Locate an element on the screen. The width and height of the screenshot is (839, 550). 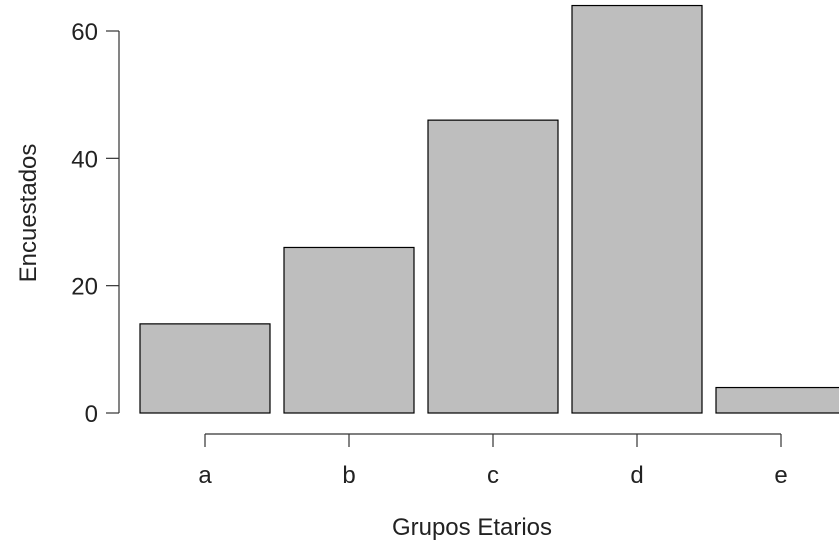
bar-b is located at coordinates (349, 330).